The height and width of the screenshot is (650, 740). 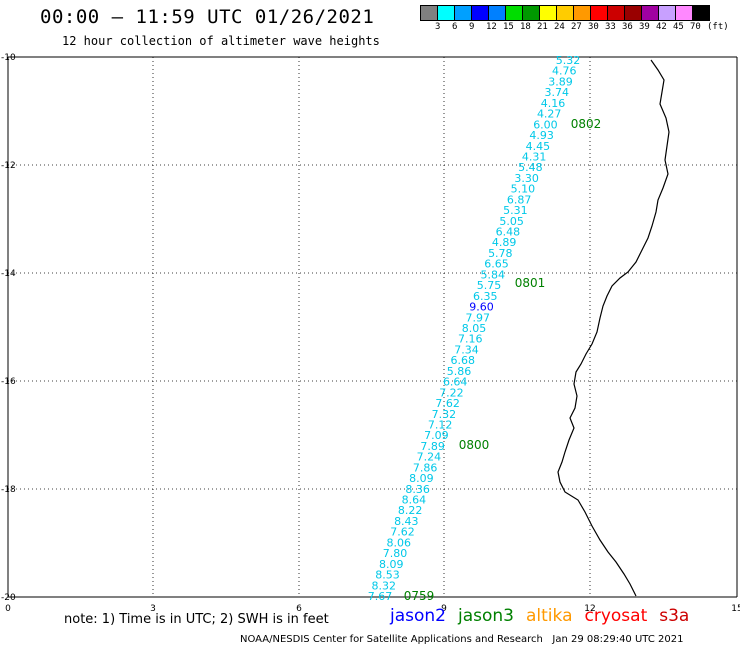 What do you see at coordinates (425, 467) in the screenshot?
I see `swh-value: 7.86` at bounding box center [425, 467].